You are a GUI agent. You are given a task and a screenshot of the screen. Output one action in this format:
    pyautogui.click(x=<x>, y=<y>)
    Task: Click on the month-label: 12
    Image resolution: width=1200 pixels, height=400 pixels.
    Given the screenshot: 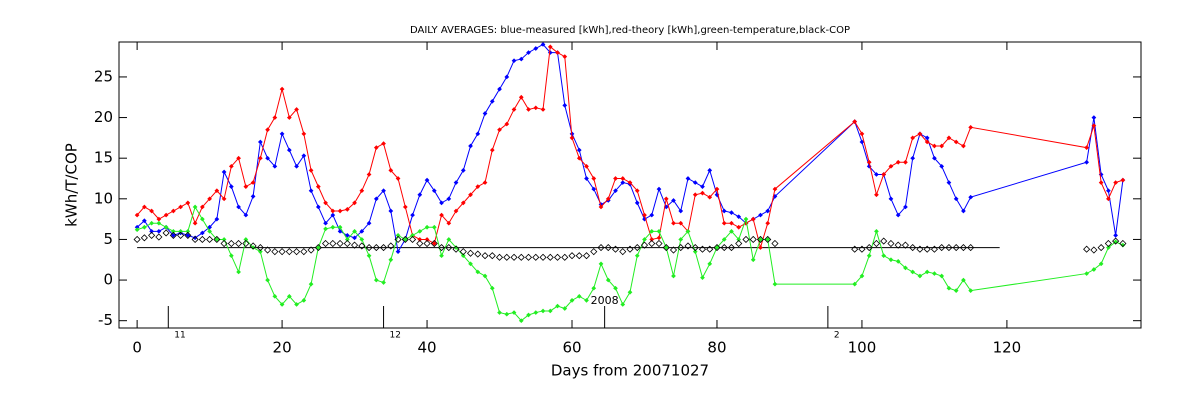 What is the action you would take?
    pyautogui.click(x=395, y=336)
    